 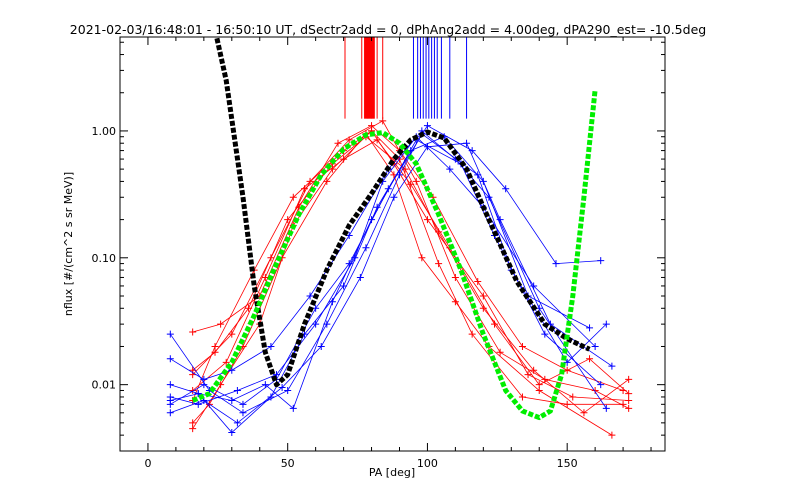 I want to click on x-tick-label-0: 0, so click(x=147, y=463).